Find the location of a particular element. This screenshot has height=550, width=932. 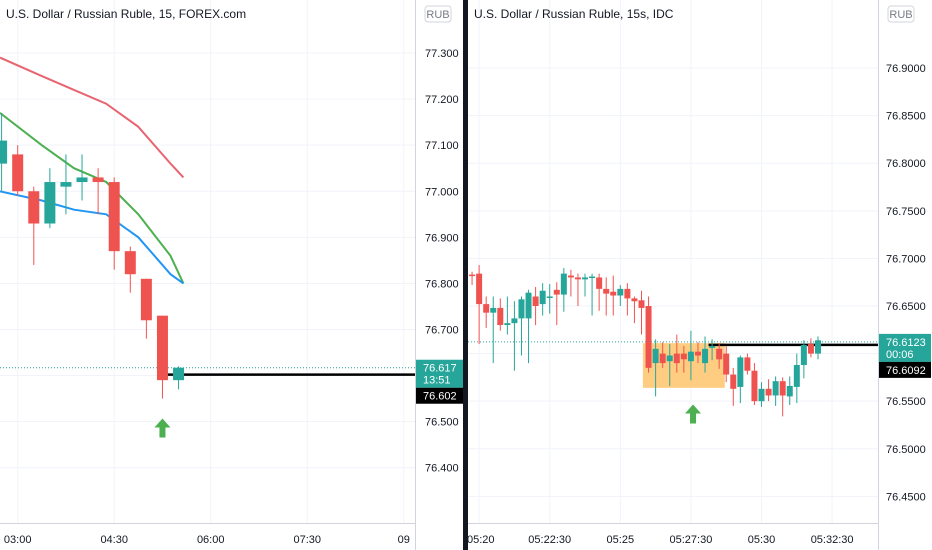

price-tick-label: 77.200 is located at coordinates (442, 100).